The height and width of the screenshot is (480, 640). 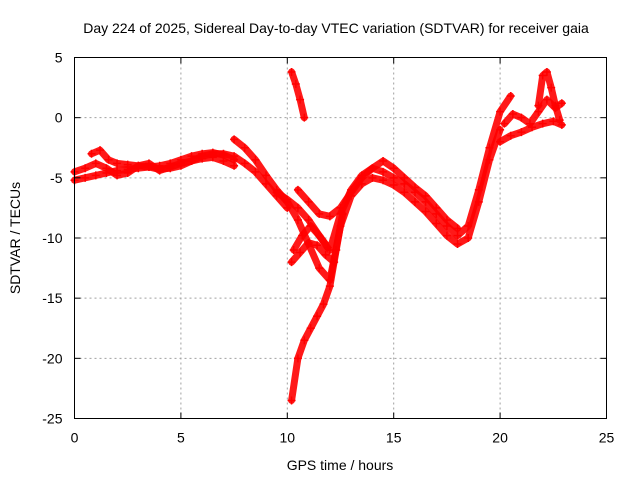 I want to click on y-tick-label: 5, so click(x=59, y=58).